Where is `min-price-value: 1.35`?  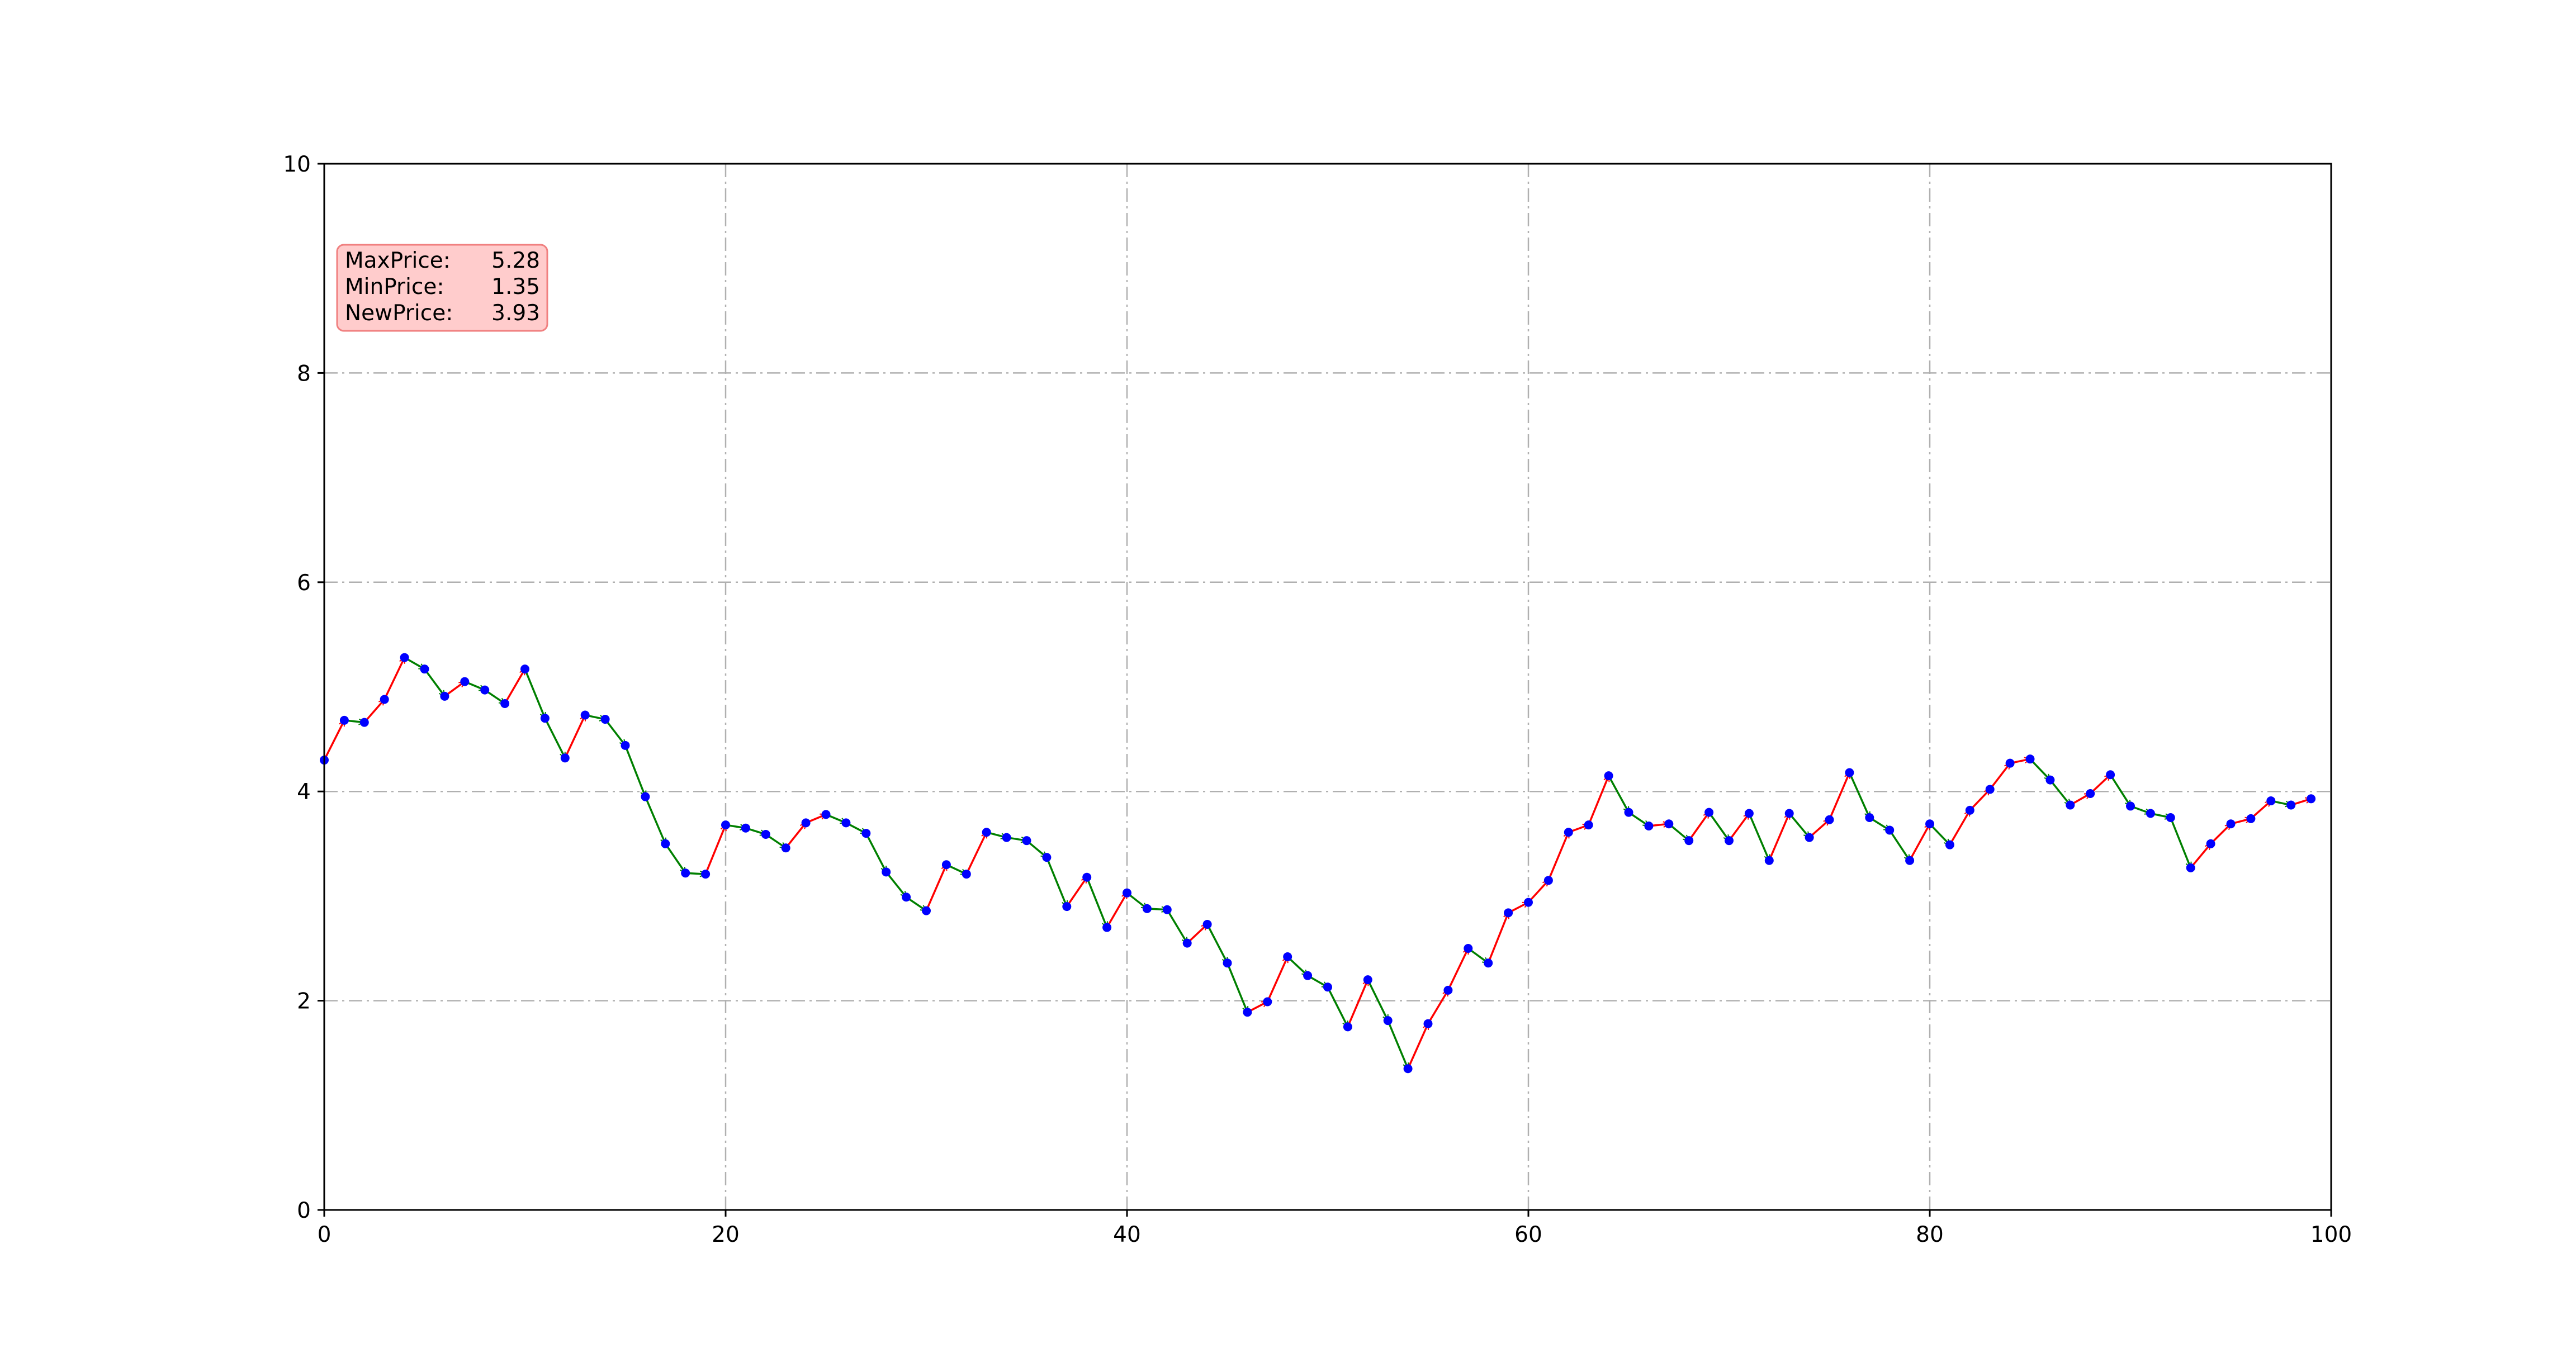
min-price-value: 1.35 is located at coordinates (515, 287).